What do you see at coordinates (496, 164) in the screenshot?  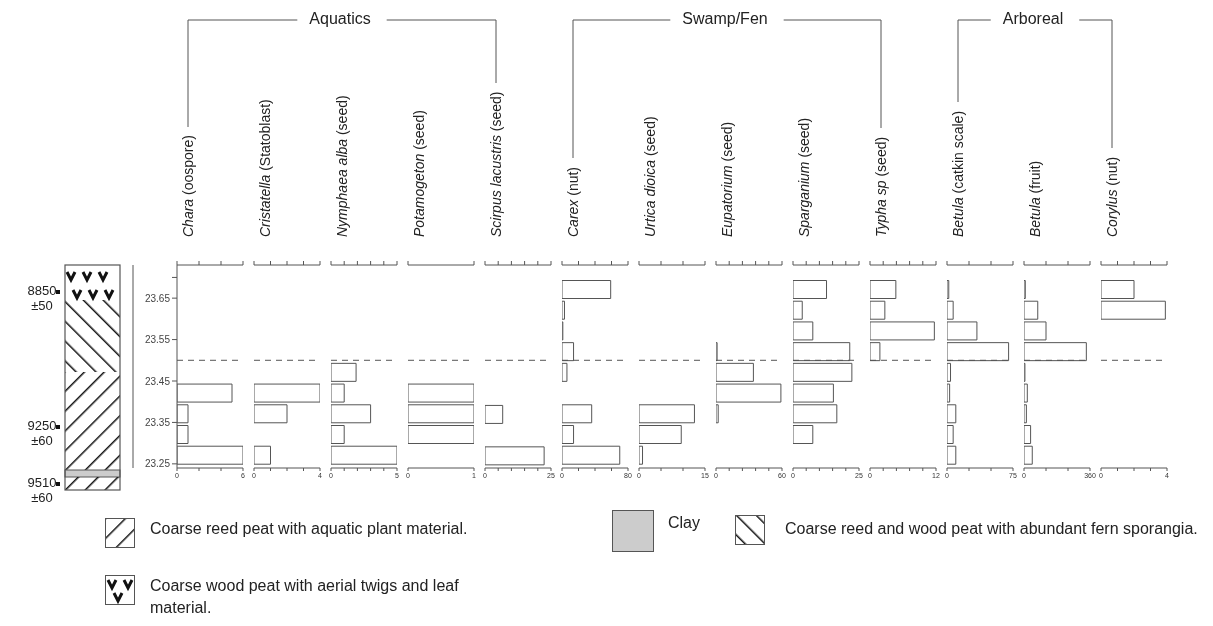 I see `chart-title: Scirpus lacustris (seed)` at bounding box center [496, 164].